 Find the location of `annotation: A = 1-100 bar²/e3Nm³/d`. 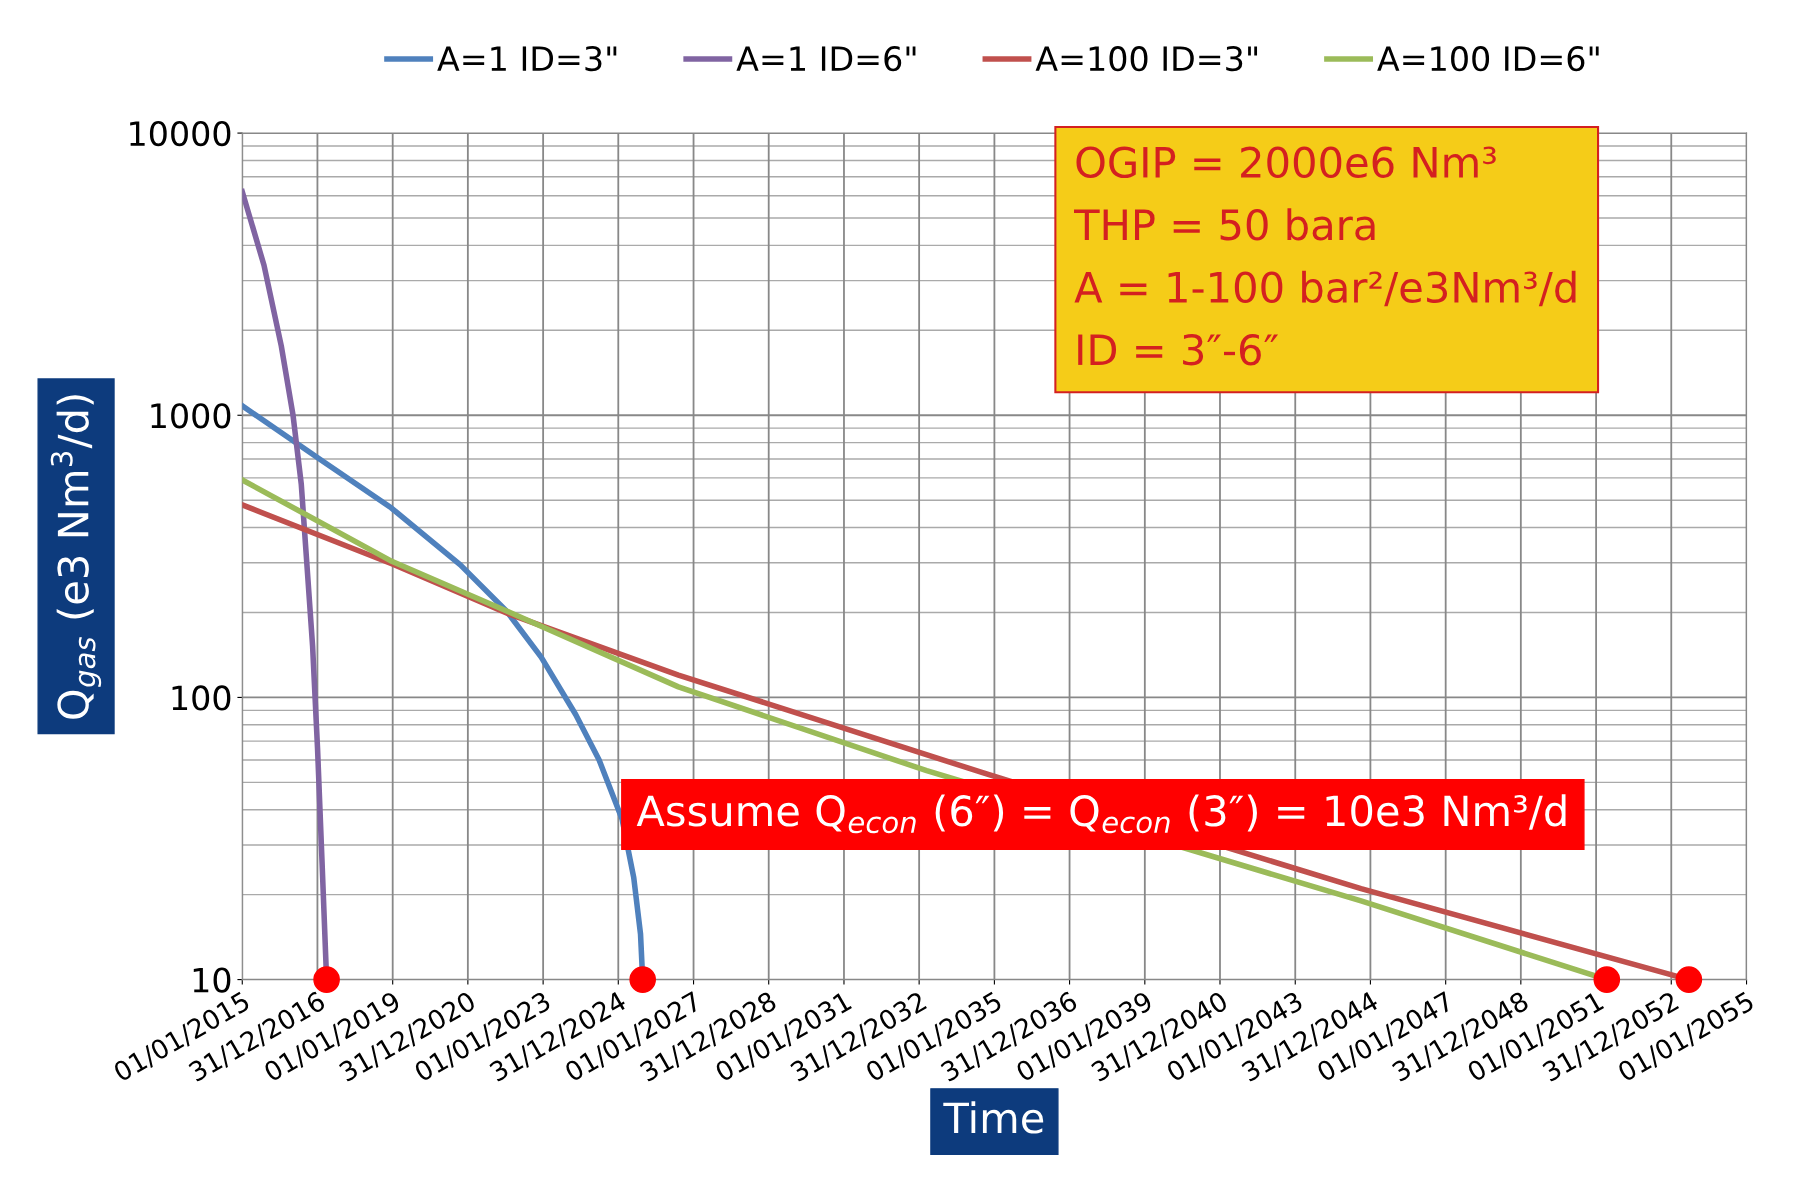

annotation: A = 1-100 bar²/e3Nm³/d is located at coordinates (1325, 288).